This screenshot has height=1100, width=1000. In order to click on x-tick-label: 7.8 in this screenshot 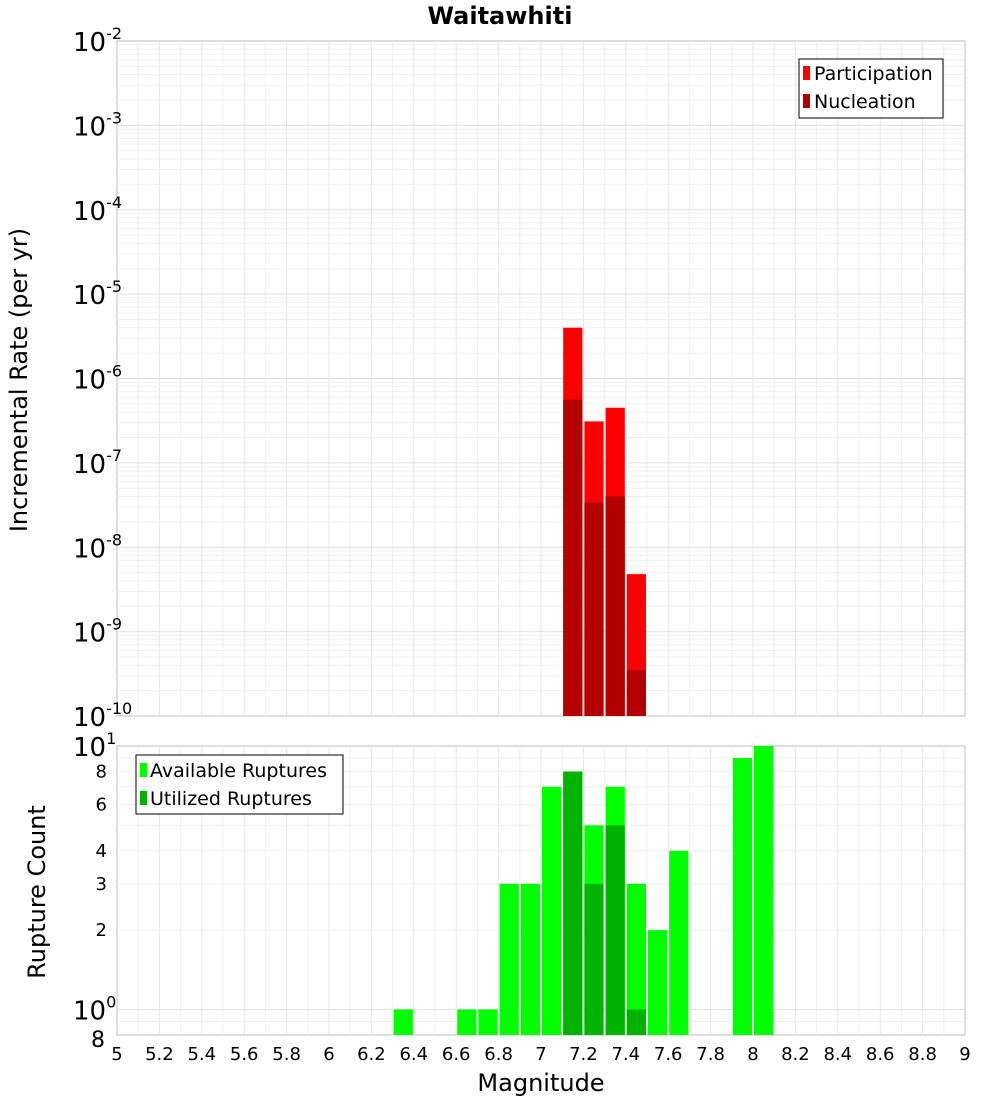, I will do `click(710, 1054)`.